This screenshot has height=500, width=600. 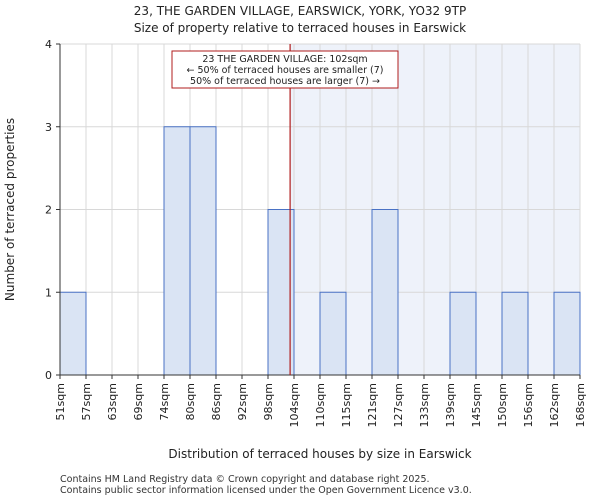 What do you see at coordinates (60, 401) in the screenshot?
I see `x-tick-label: 51sqm` at bounding box center [60, 401].